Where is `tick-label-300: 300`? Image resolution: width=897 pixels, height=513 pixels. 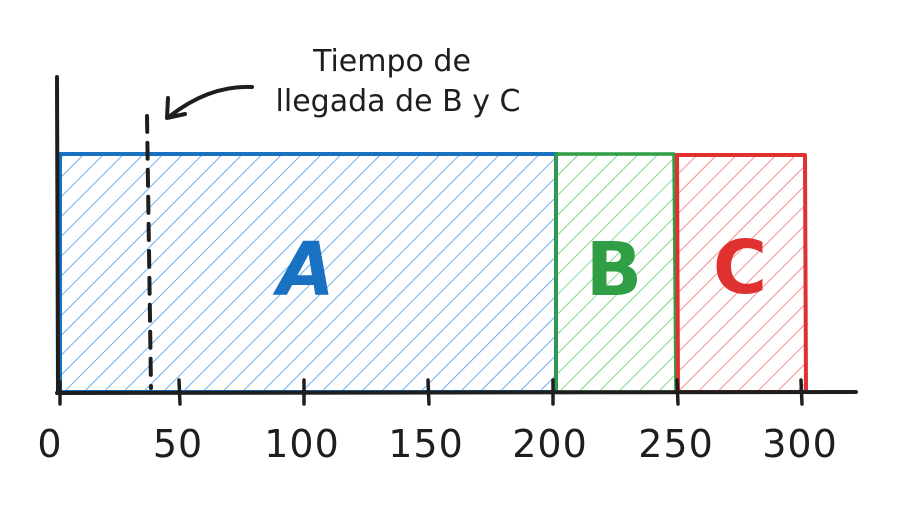
tick-label-300: 300 is located at coordinates (800, 444).